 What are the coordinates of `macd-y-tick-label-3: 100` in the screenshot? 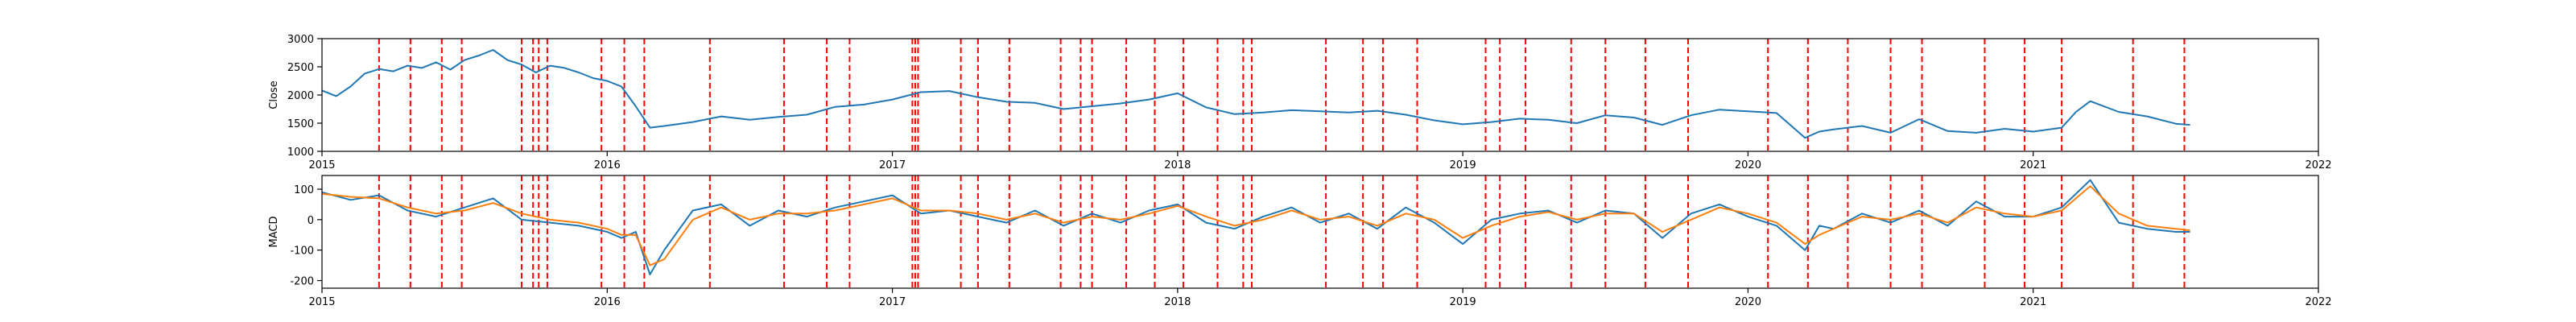 It's located at (304, 190).